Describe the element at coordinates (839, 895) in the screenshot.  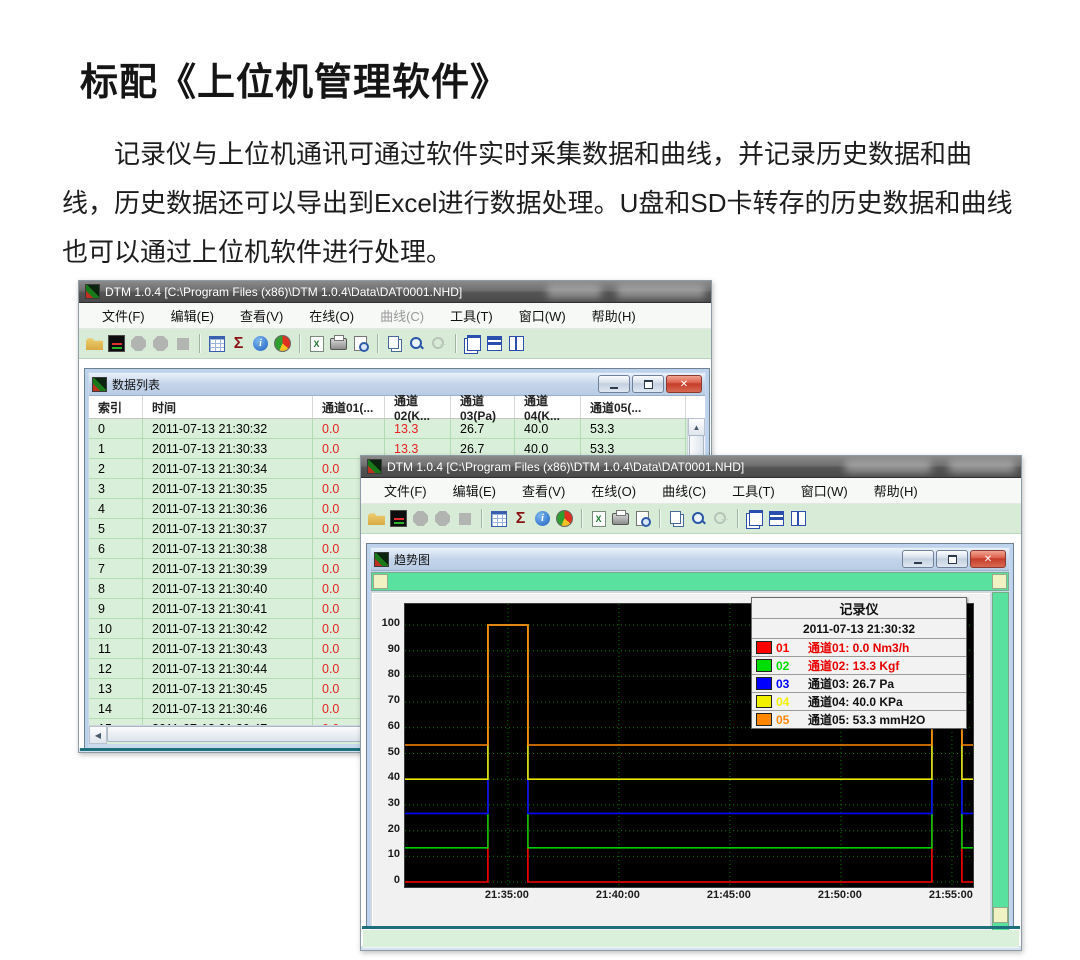
I see `x-axis-tick-label: 21:50:00` at that location.